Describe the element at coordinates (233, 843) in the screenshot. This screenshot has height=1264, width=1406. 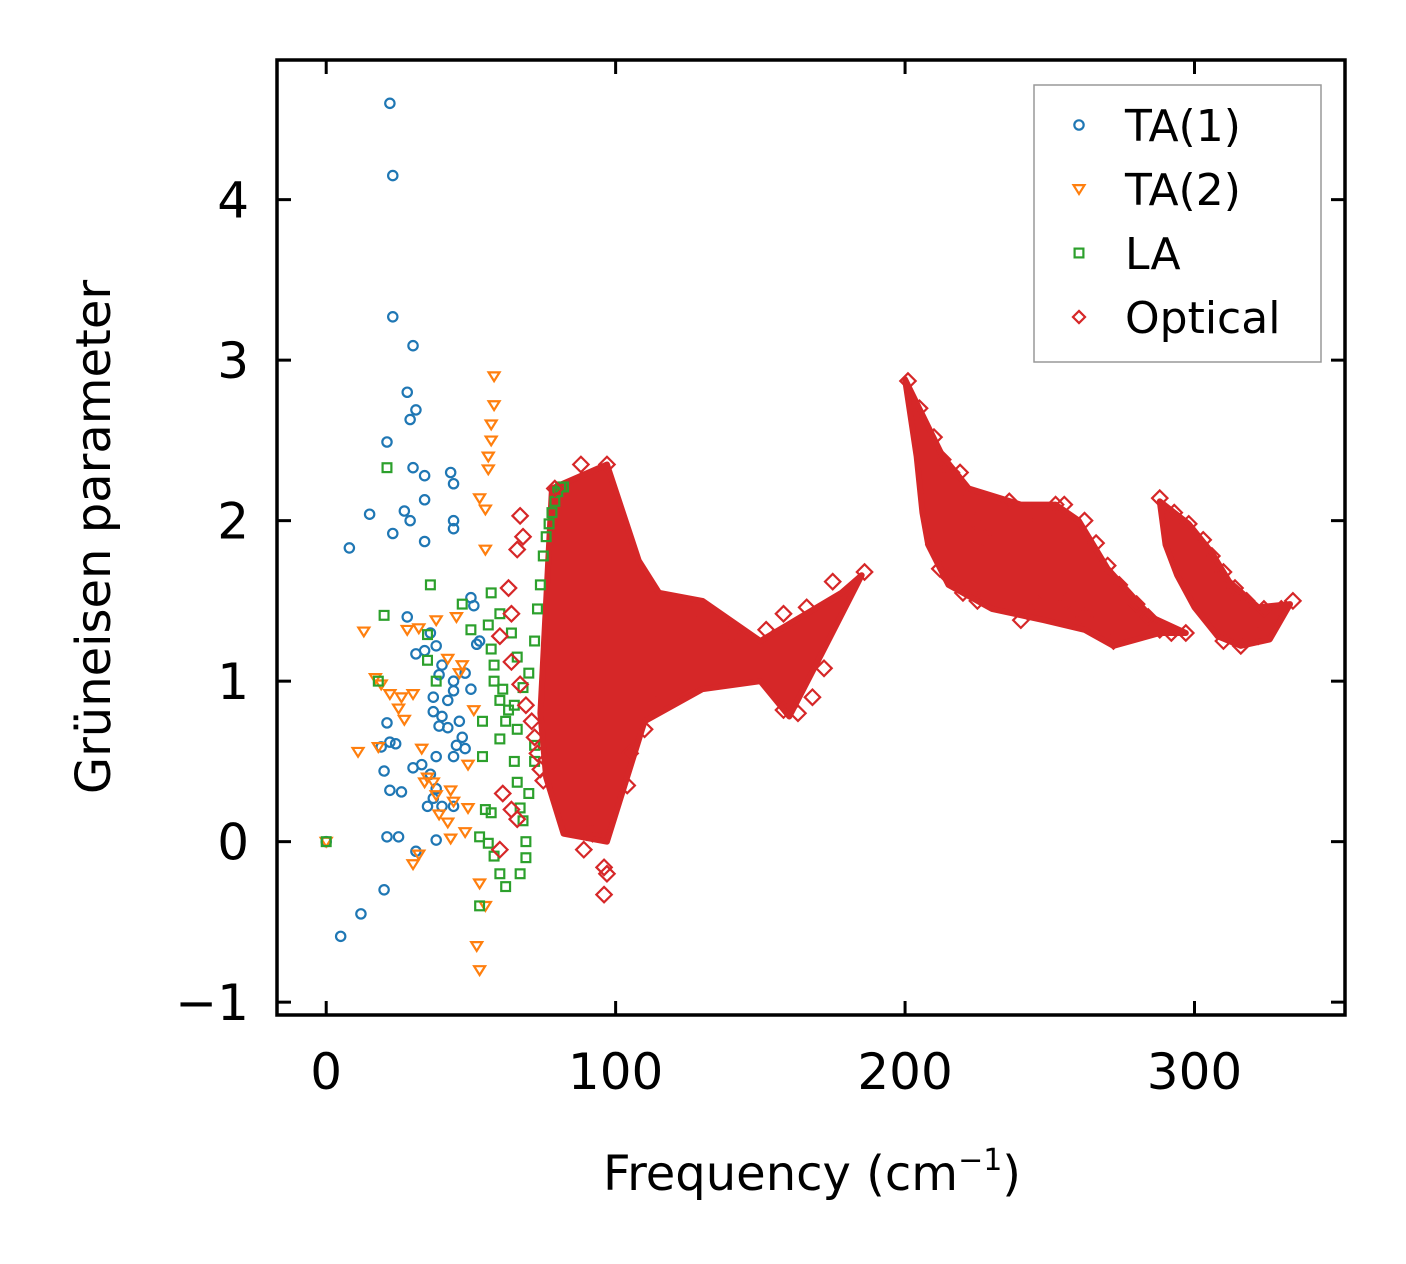
I see `y-tick-label-0: 0` at that location.